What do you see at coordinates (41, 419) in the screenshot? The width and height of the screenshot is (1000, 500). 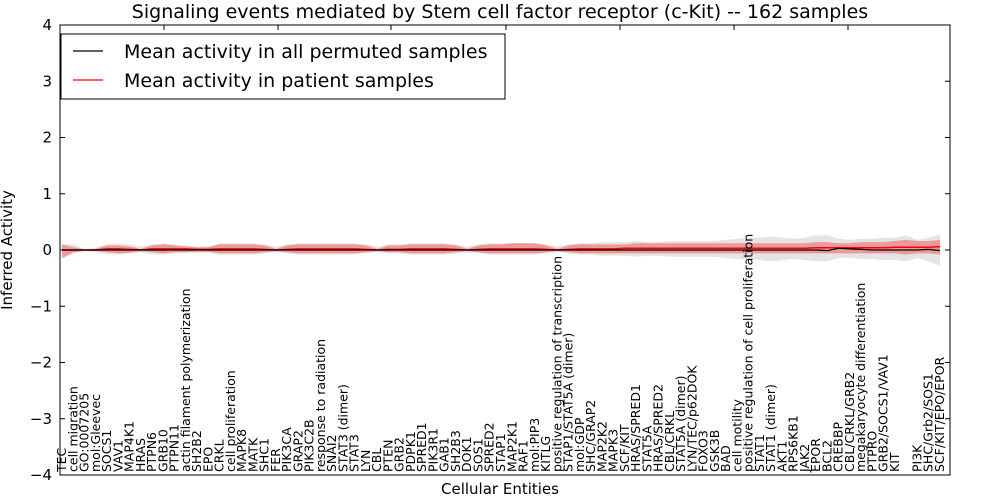 I see `y-tick-label: −3` at bounding box center [41, 419].